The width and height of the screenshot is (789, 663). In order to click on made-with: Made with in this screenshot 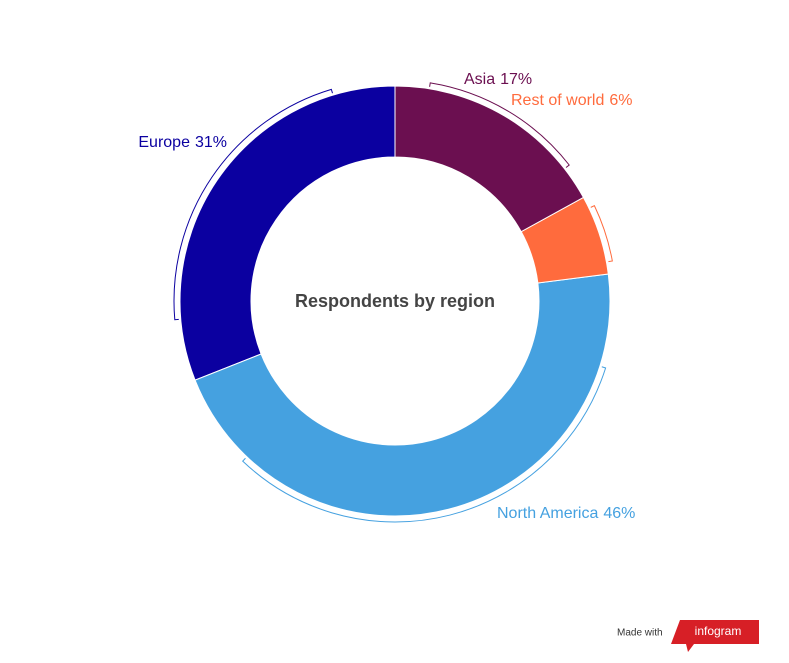, I will do `click(640, 633)`.